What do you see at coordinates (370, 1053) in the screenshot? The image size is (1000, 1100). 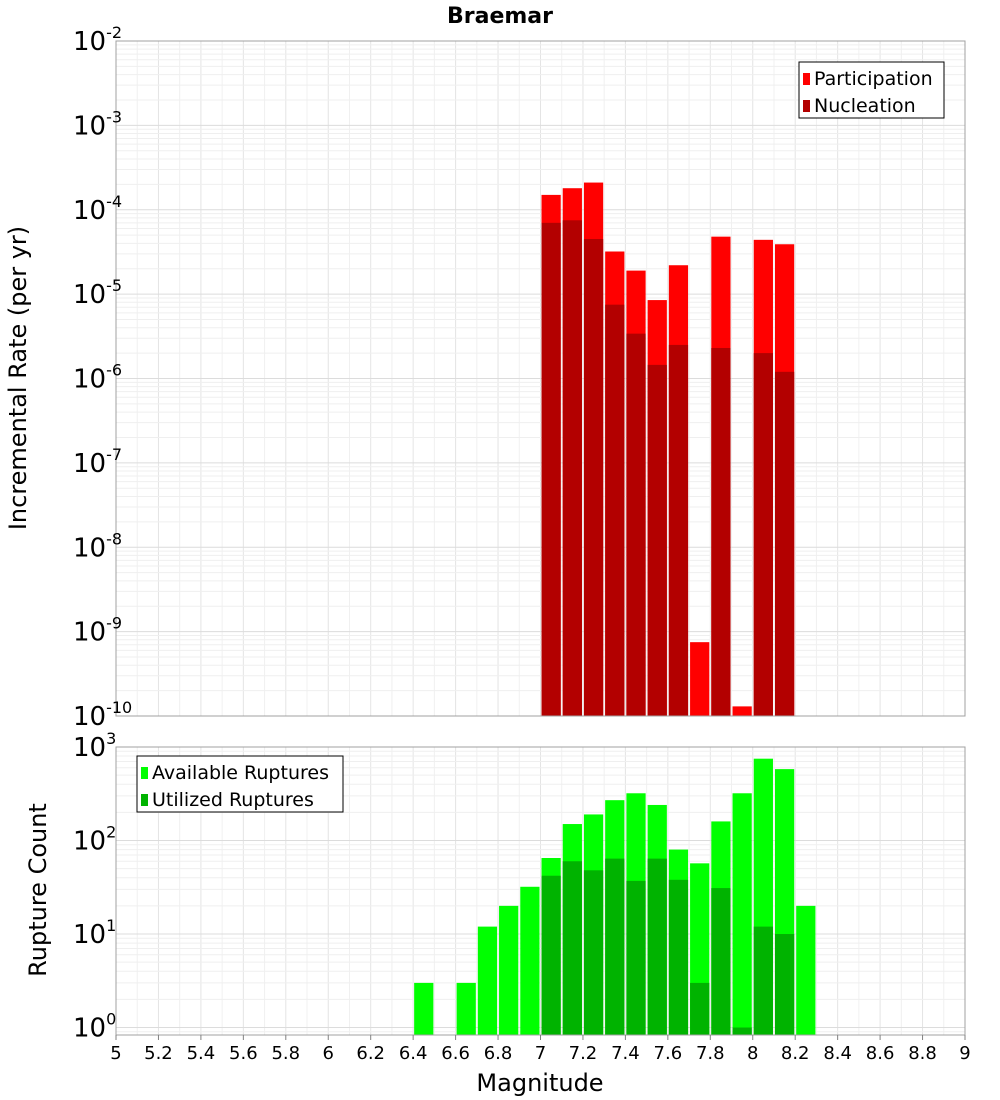 I see `x-tick-label: 6.2` at bounding box center [370, 1053].